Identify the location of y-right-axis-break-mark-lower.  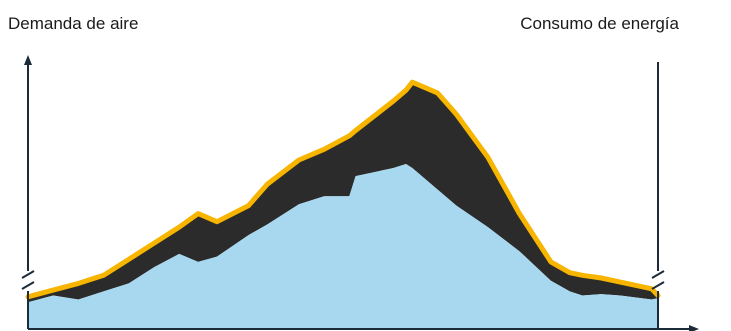
(658, 285).